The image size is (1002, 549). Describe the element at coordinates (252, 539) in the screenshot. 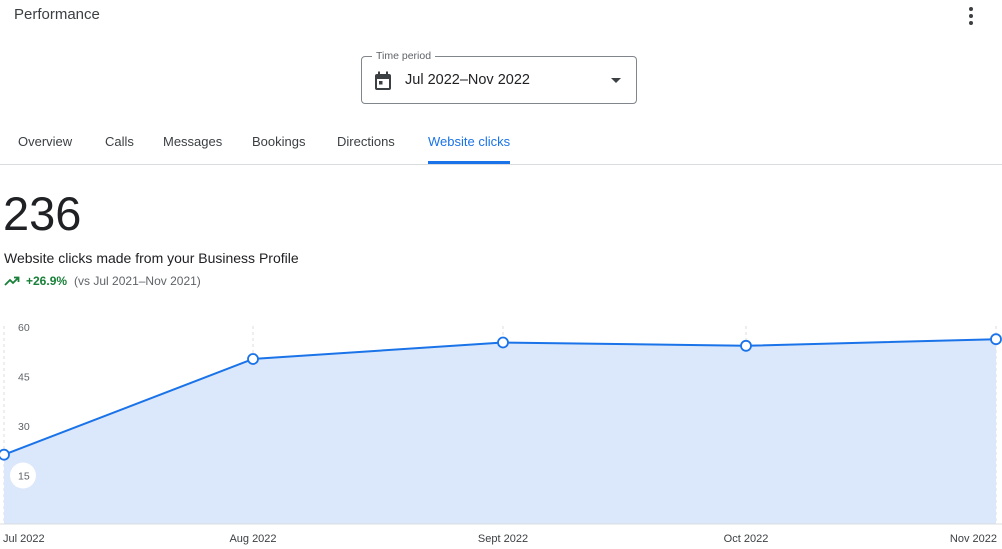

I see `x-tick-label: Aug 2022` at that location.